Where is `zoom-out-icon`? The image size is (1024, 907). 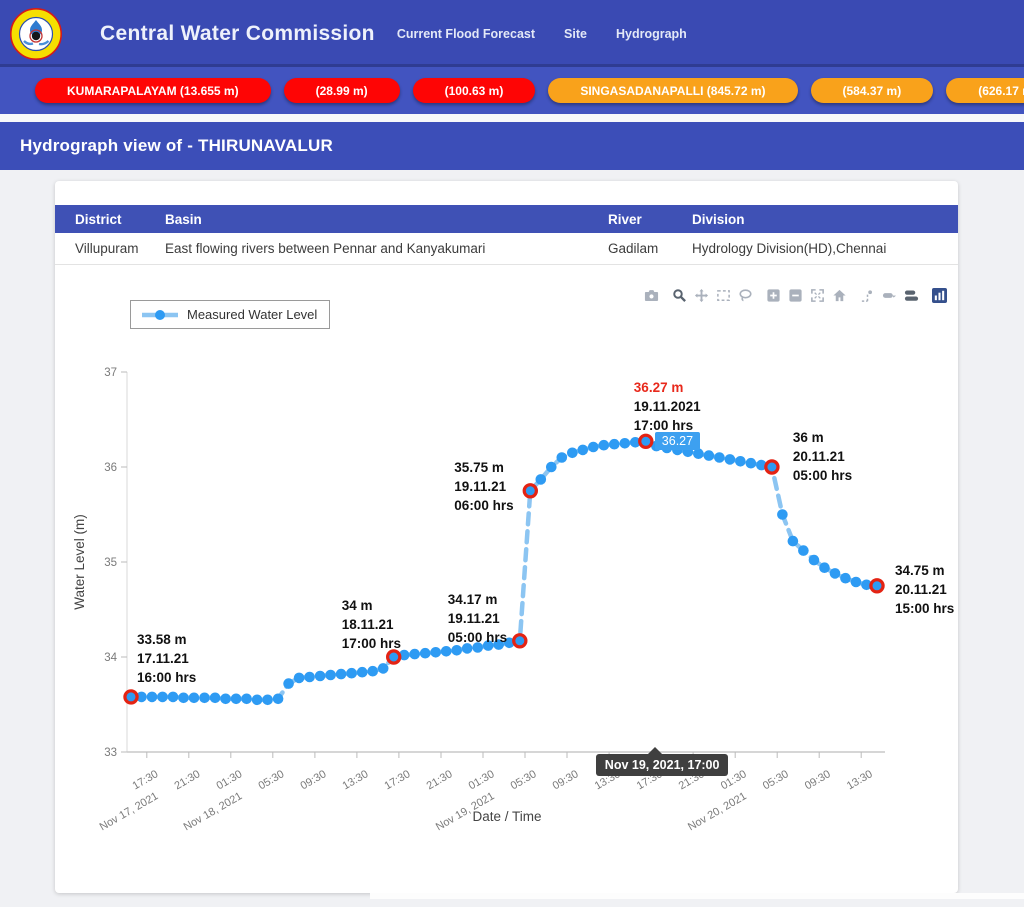
zoom-out-icon is located at coordinates (795, 295).